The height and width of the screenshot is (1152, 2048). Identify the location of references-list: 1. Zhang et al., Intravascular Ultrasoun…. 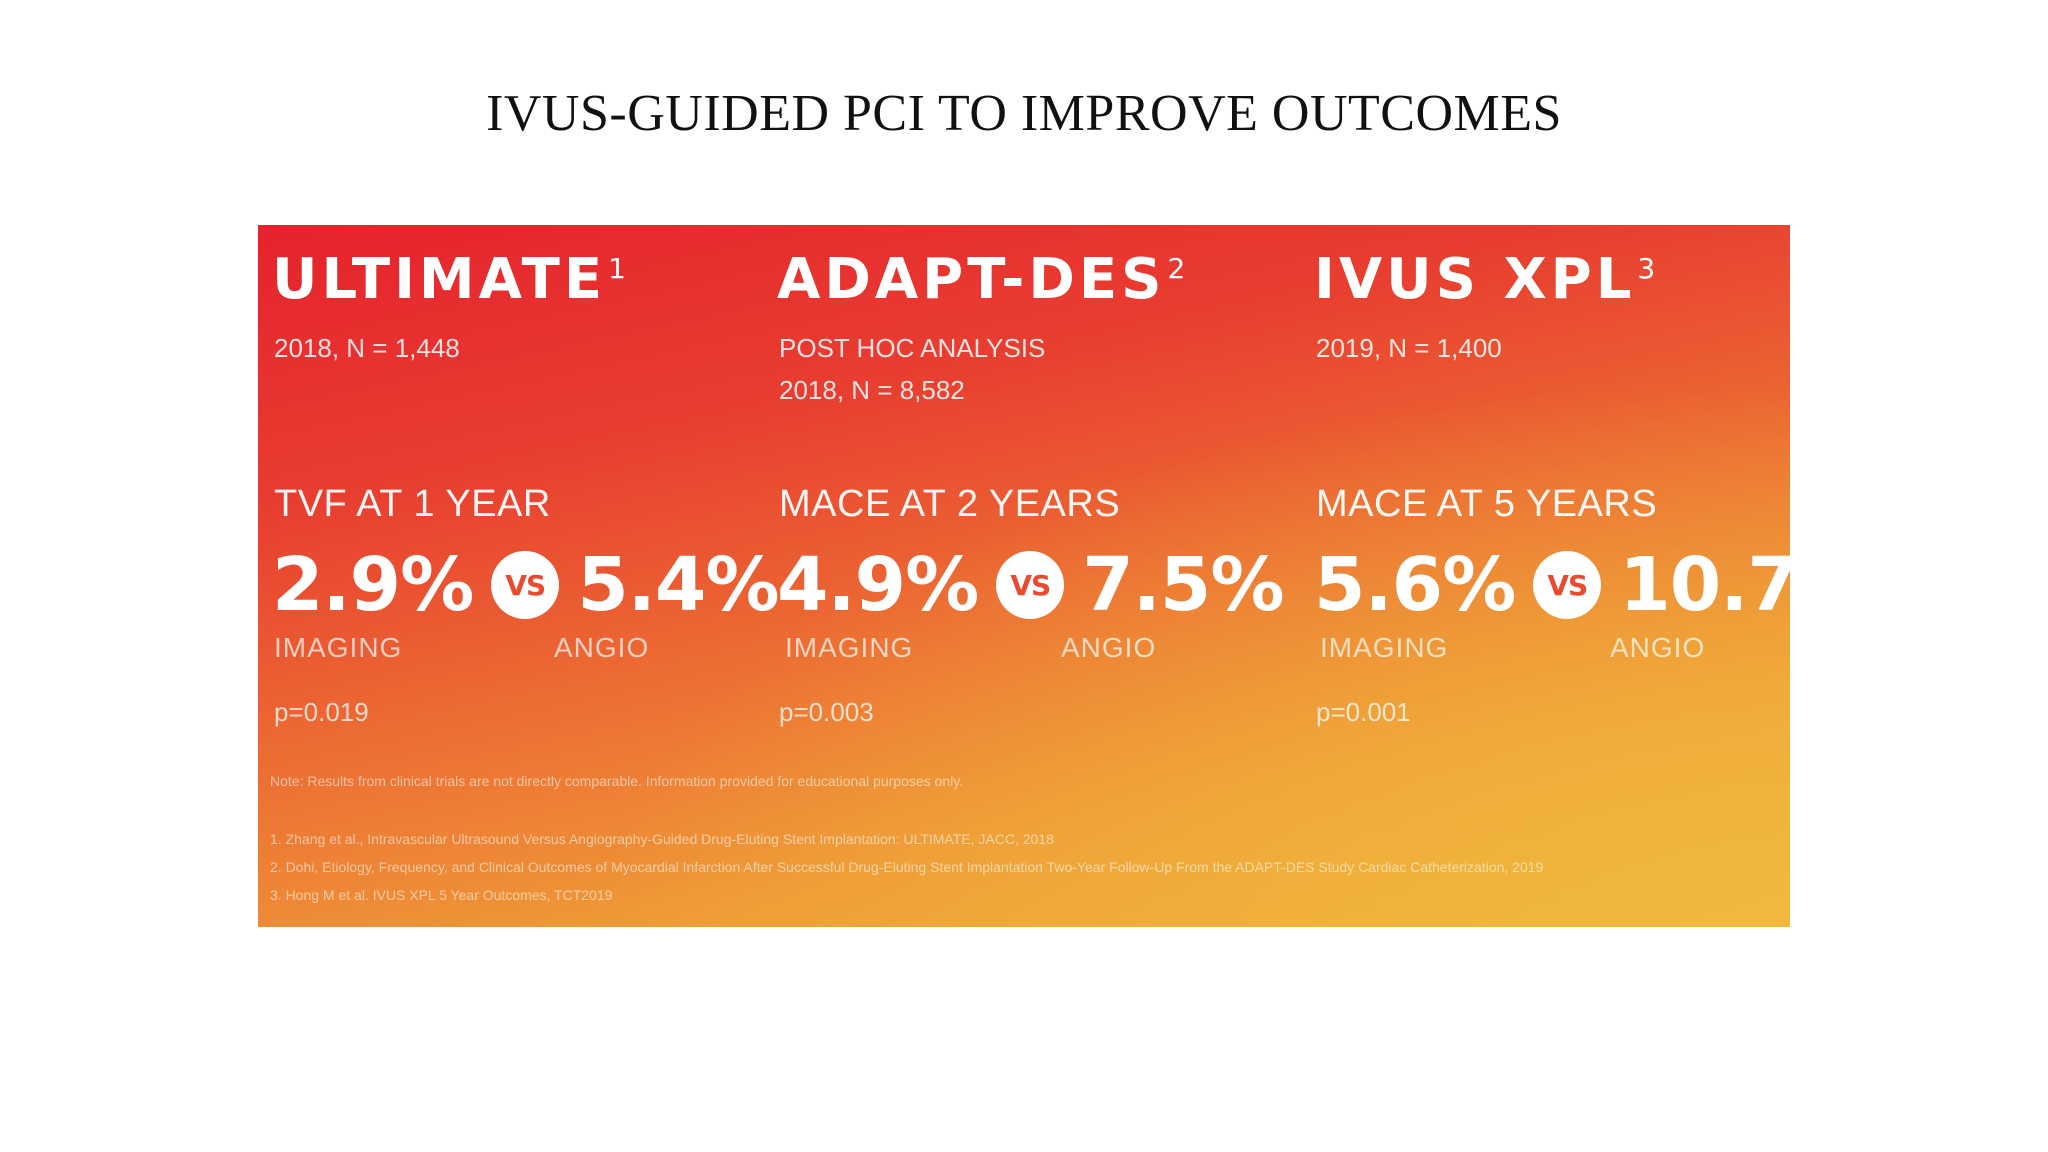
(906, 867).